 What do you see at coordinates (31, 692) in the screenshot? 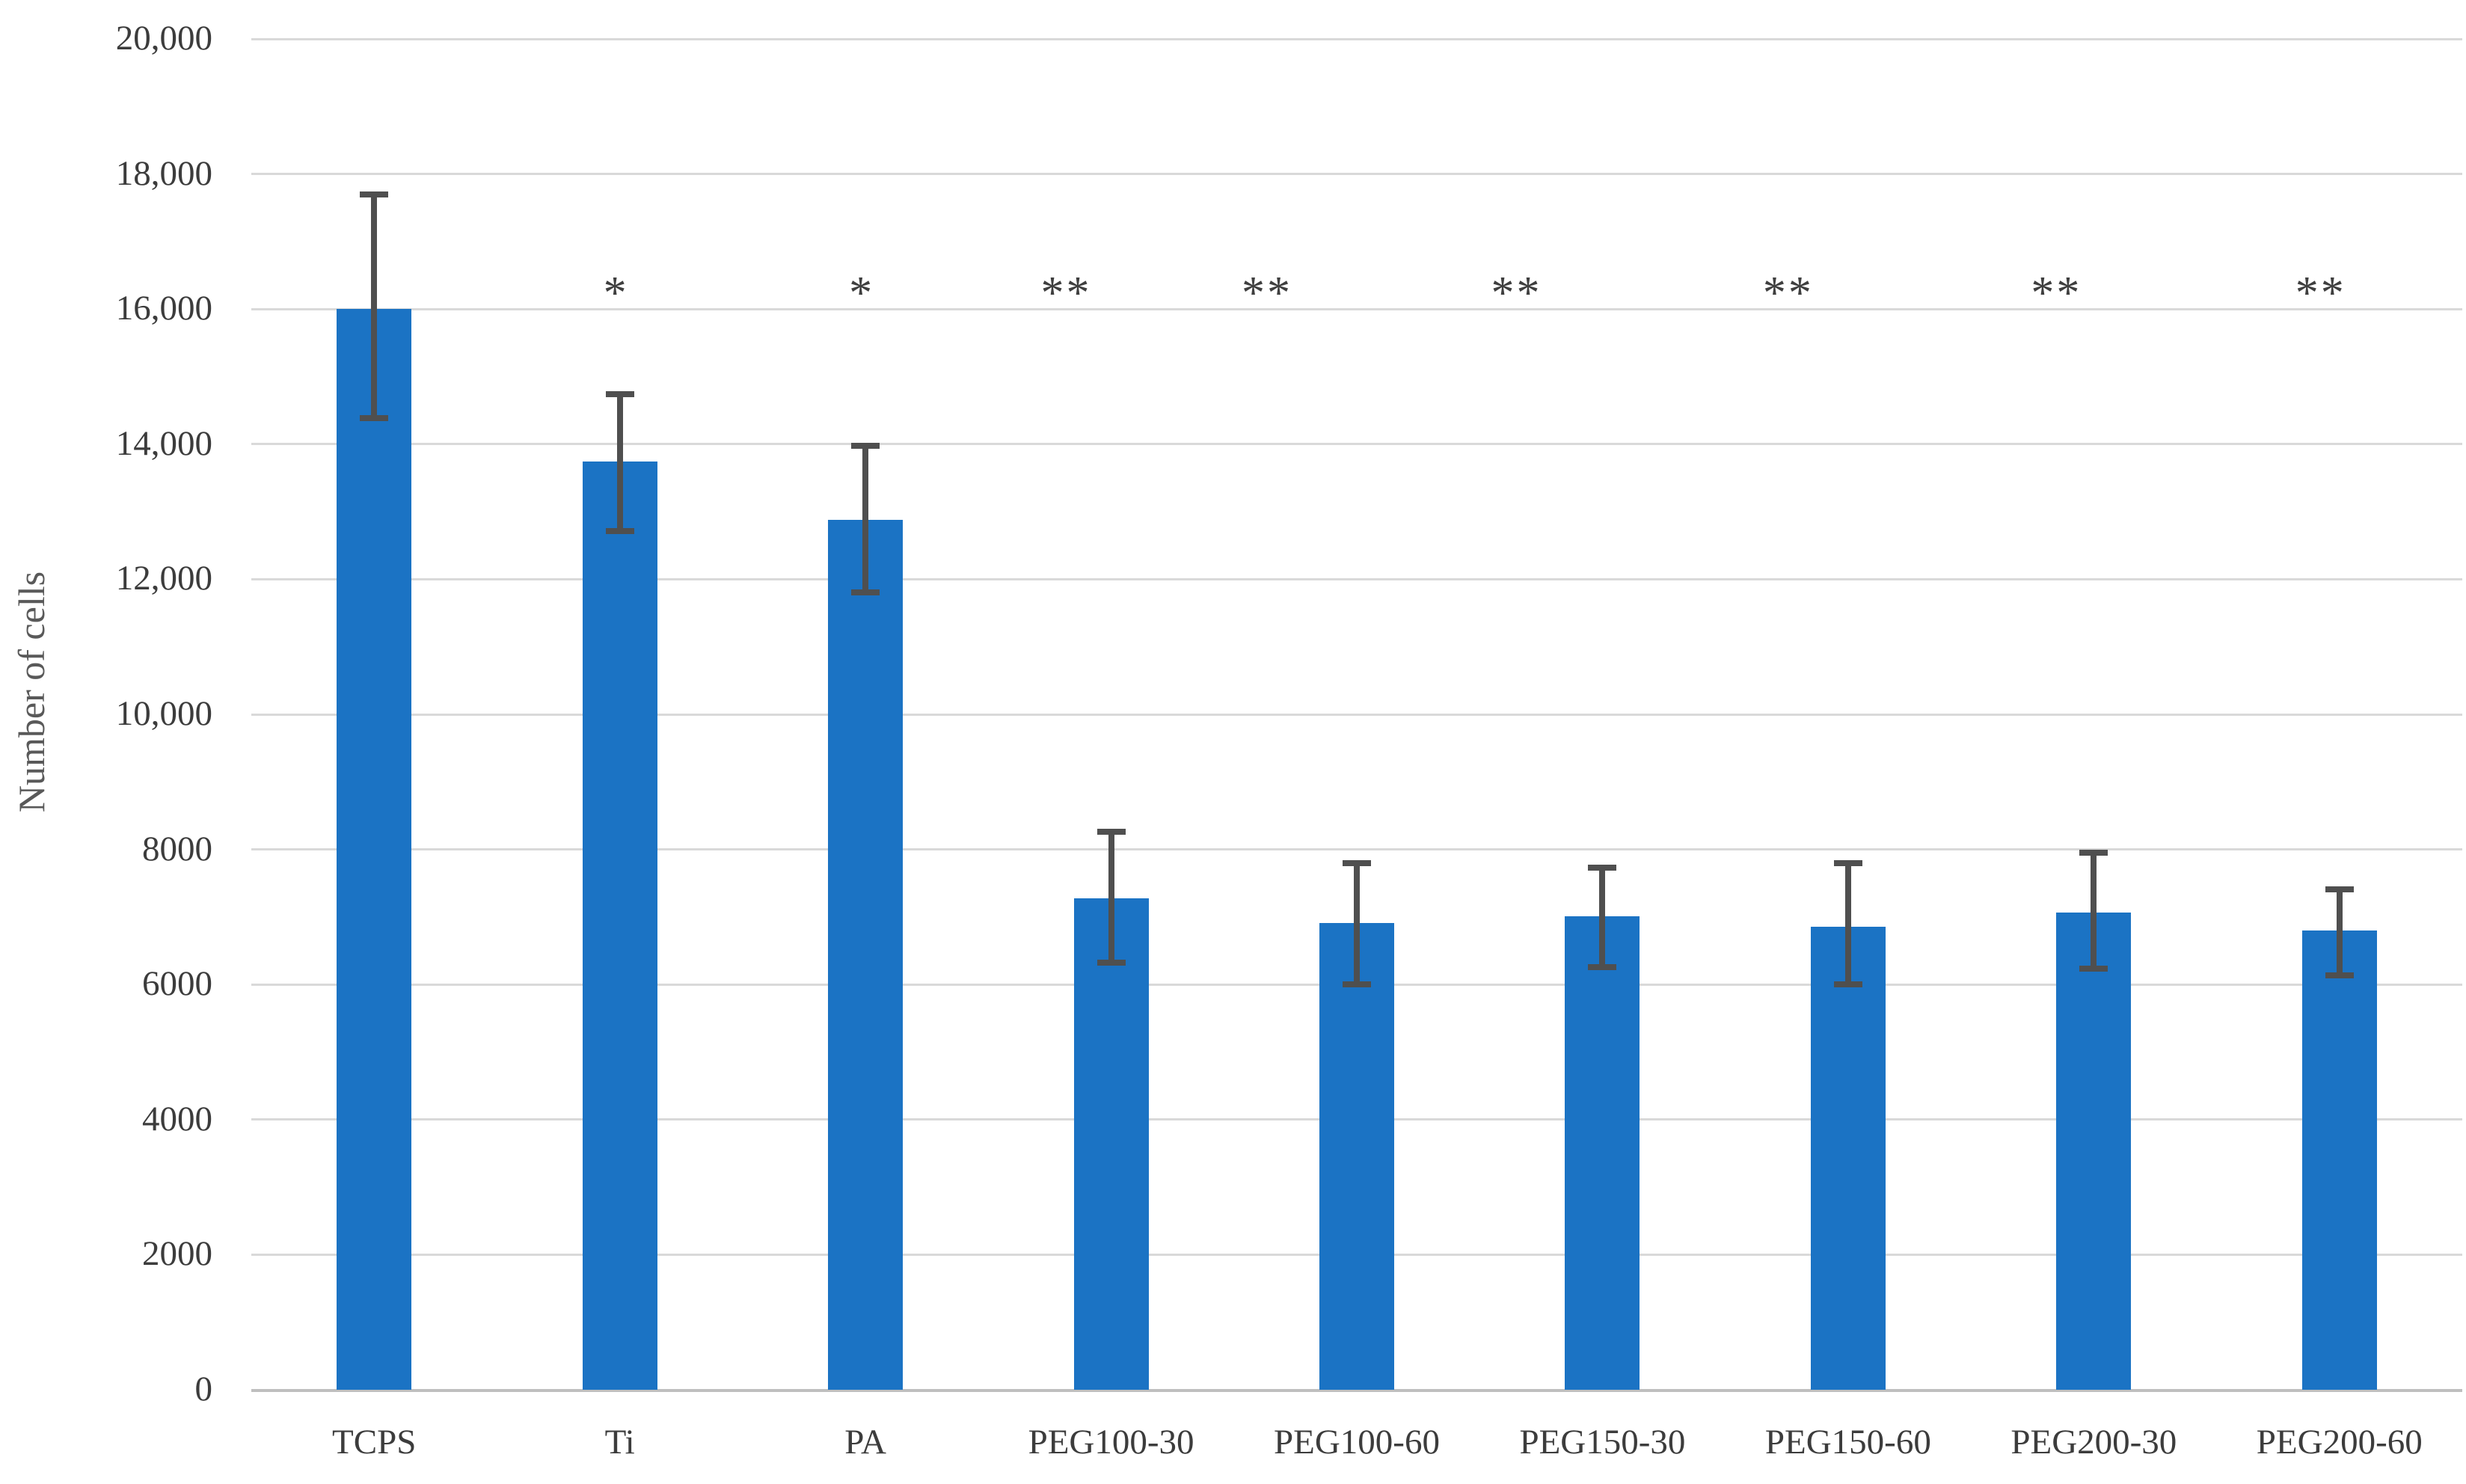
I see `y-axis-title: Number of cells` at bounding box center [31, 692].